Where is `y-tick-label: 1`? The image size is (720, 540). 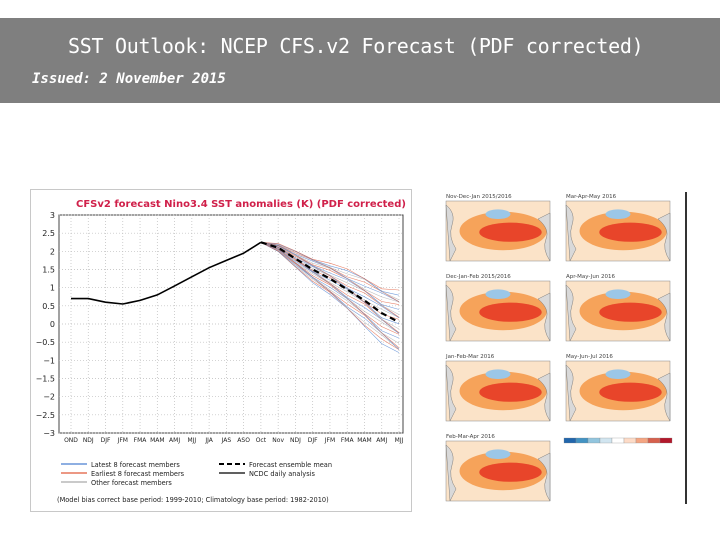
y-tick-label: 1 is located at coordinates (52, 288).